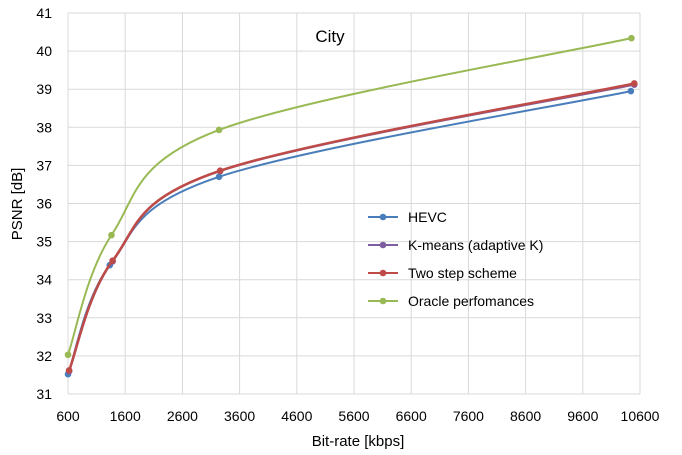 The width and height of the screenshot is (682, 455). Describe the element at coordinates (44, 165) in the screenshot. I see `y-tick-label: 37` at that location.